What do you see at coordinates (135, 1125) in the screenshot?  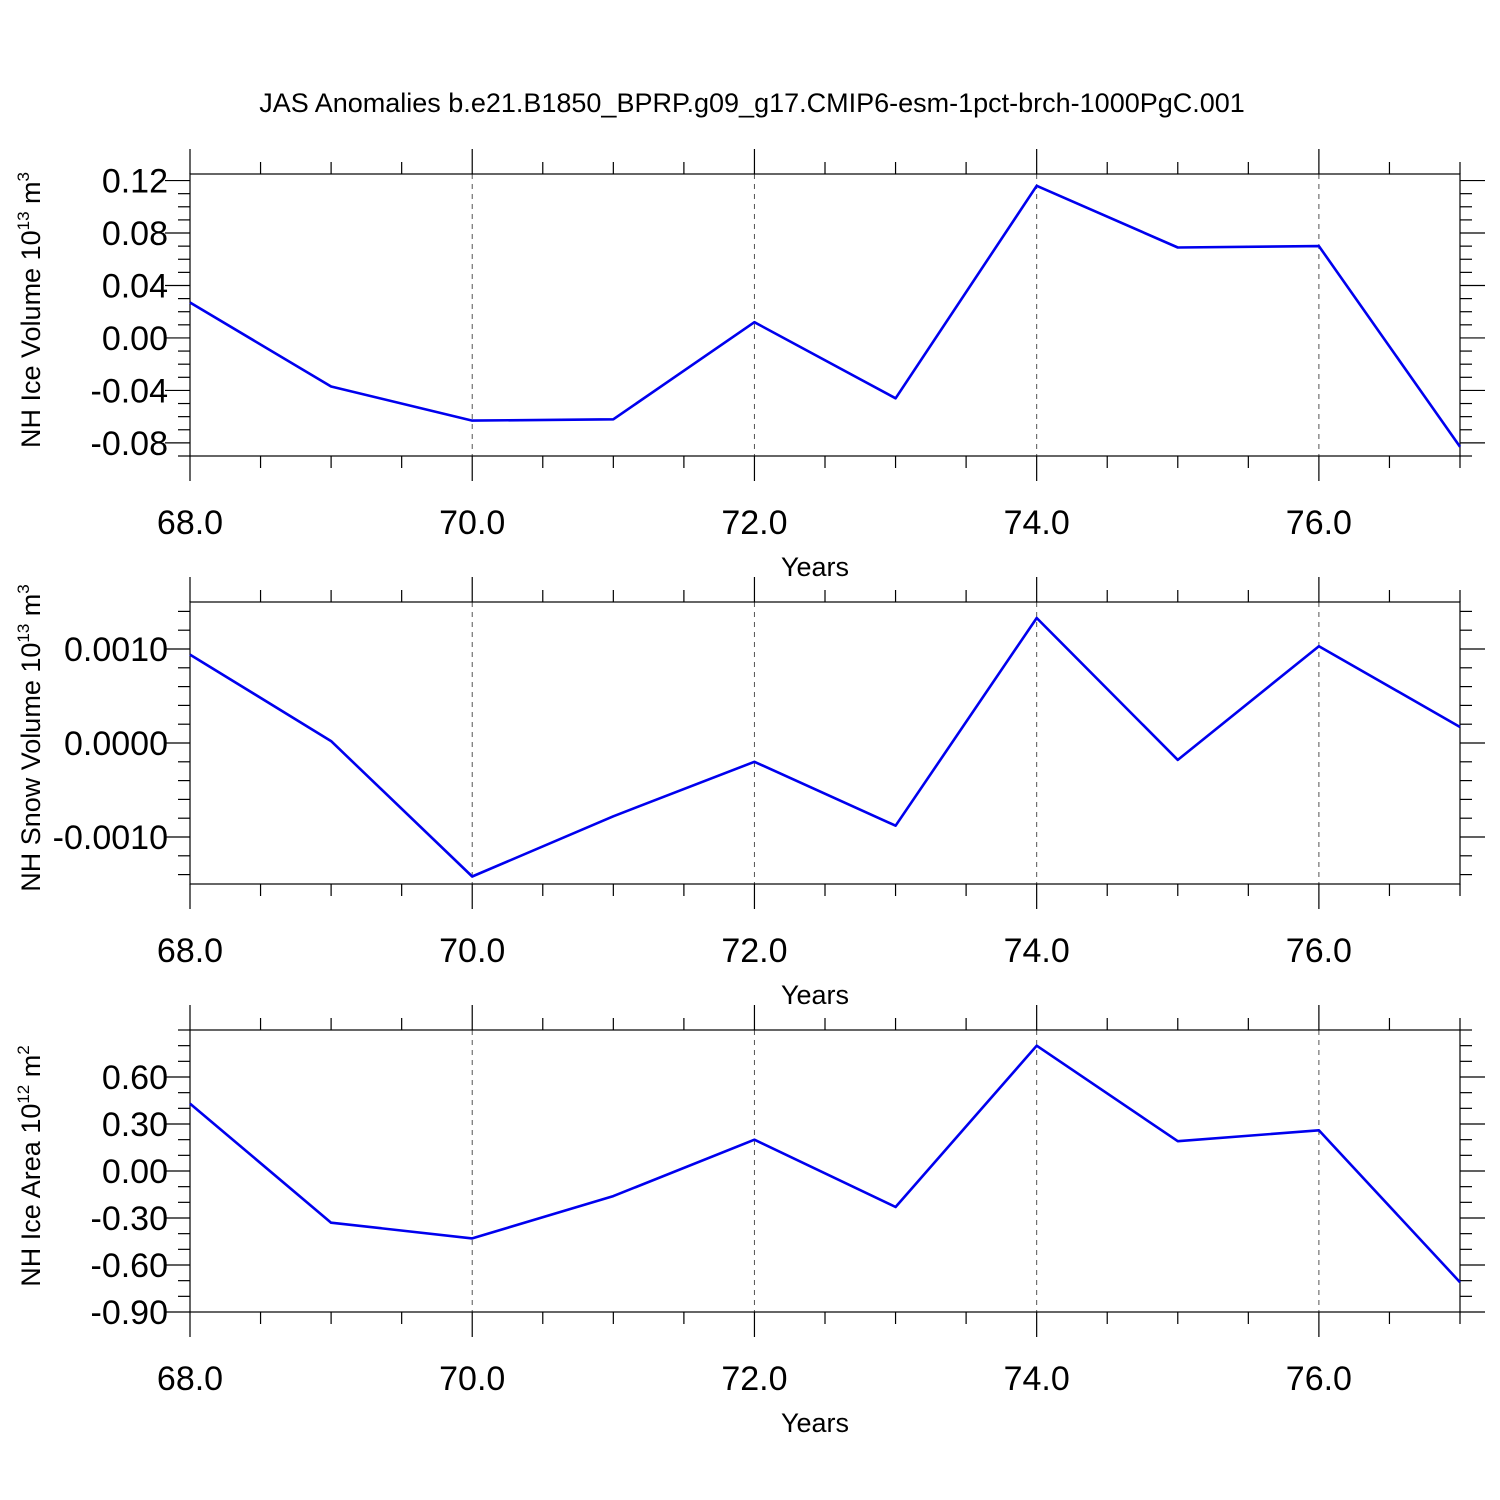 I see `y-tick-label: 0.30` at bounding box center [135, 1125].